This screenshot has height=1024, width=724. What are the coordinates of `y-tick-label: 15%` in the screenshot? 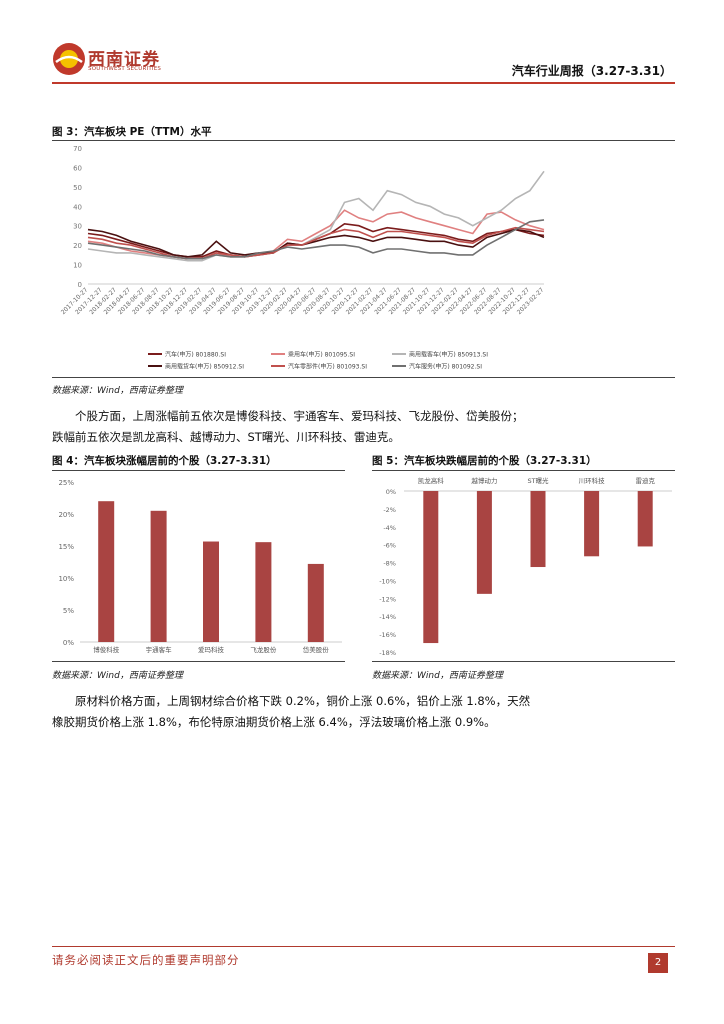 It's located at (66, 547).